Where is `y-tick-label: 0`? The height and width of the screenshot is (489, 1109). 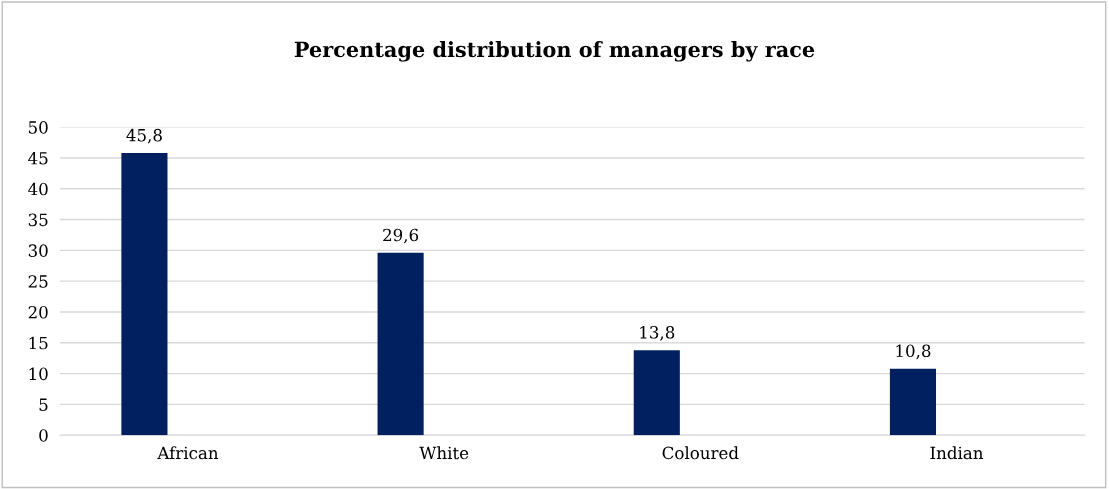 y-tick-label: 0 is located at coordinates (43, 435).